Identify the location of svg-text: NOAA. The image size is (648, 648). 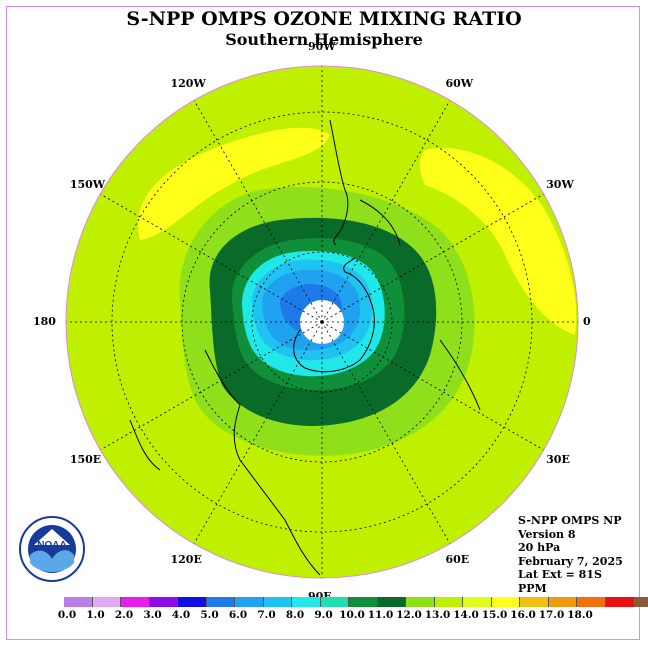
(51, 545).